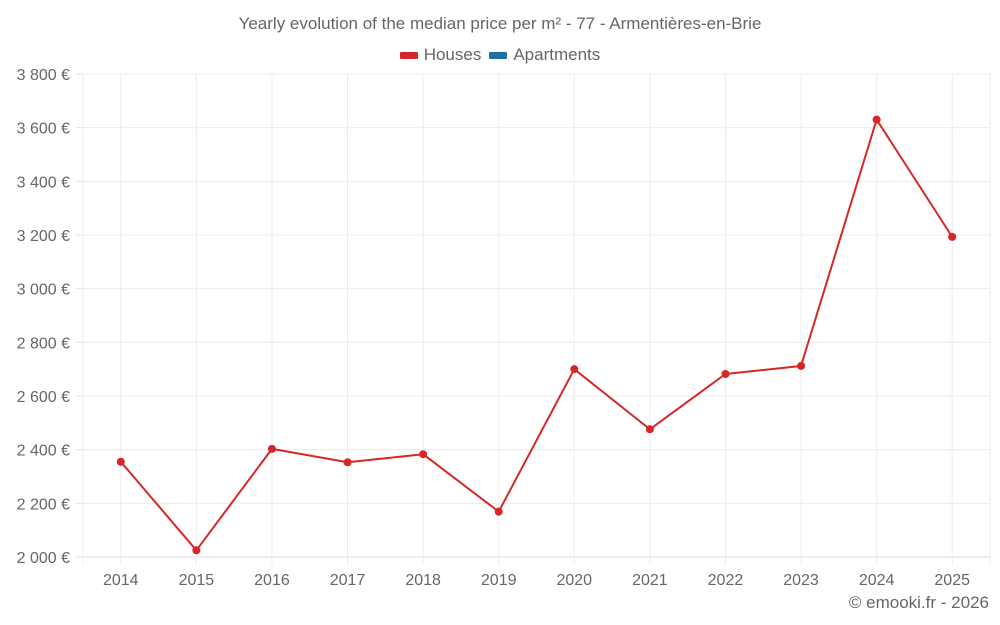  What do you see at coordinates (452, 54) in the screenshot?
I see `legend-label-houses: Houses` at bounding box center [452, 54].